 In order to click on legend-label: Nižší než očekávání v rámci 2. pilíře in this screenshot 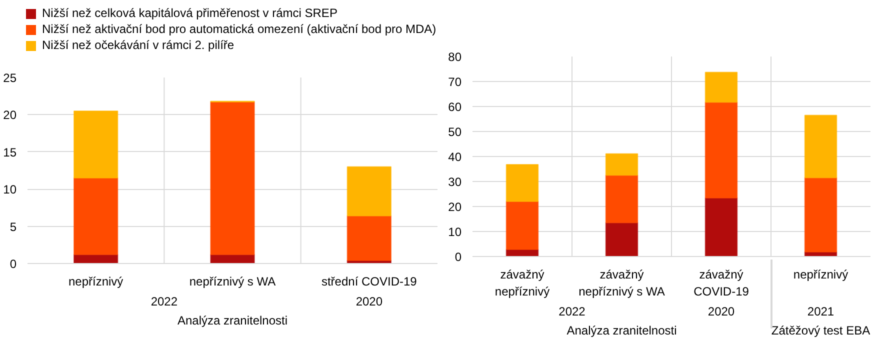, I will do `click(138, 45)`.